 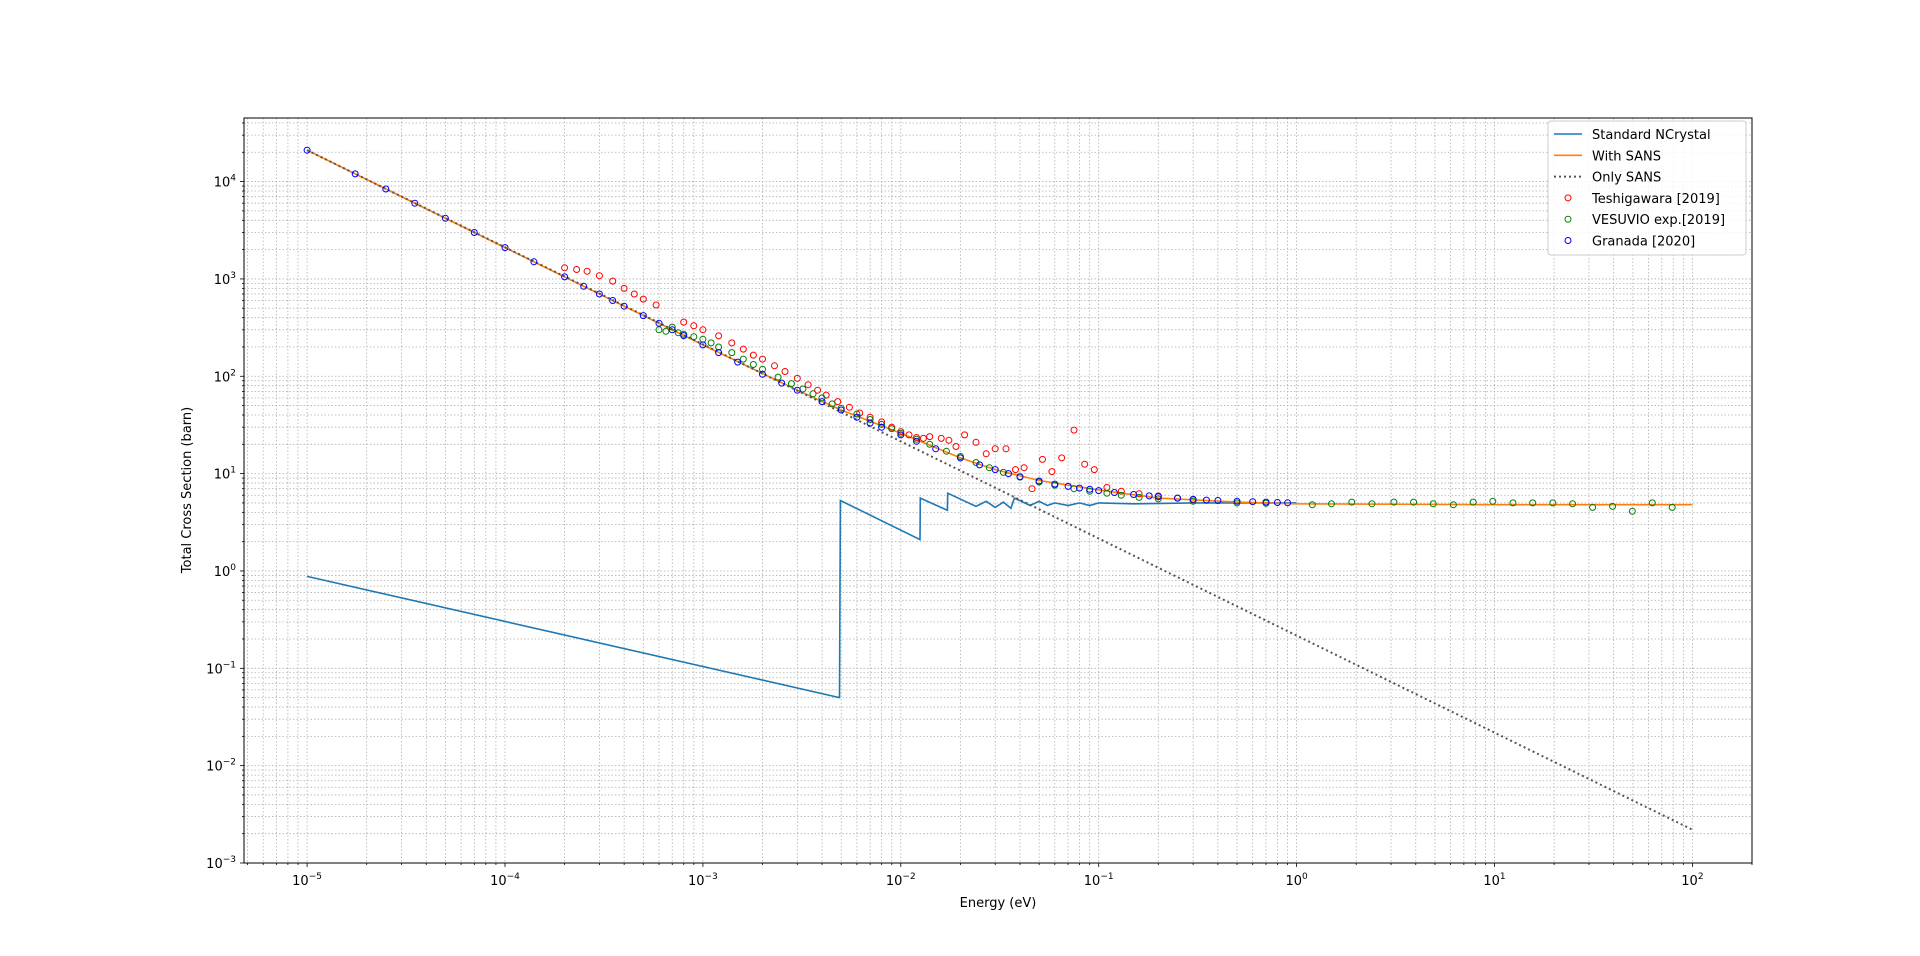 I want to click on x-axis-ticks: 10⁻⁵ 10⁻⁴ 10⁻³ 10⁻² 10⁻¹ 10⁰ 10¹ 10², so click(x=1000, y=876).